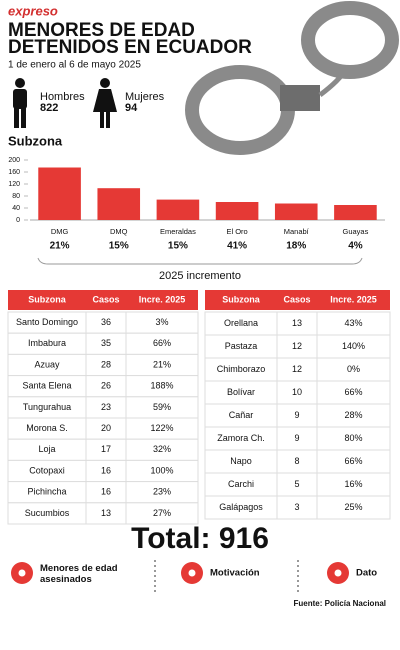 The height and width of the screenshot is (650, 400). Describe the element at coordinates (20, 103) in the screenshot. I see `man-icon` at that location.